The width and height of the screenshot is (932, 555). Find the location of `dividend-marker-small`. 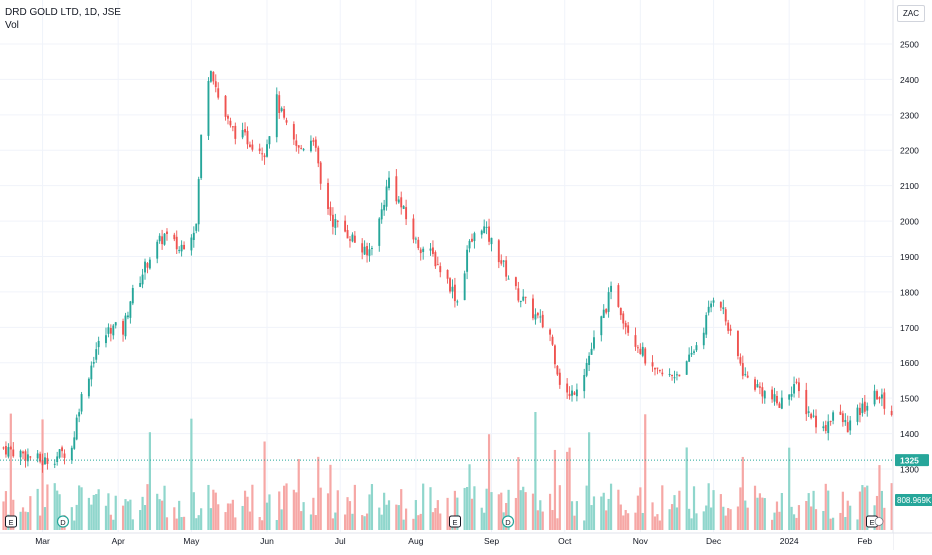

dividend-marker-small is located at coordinates (879, 521).